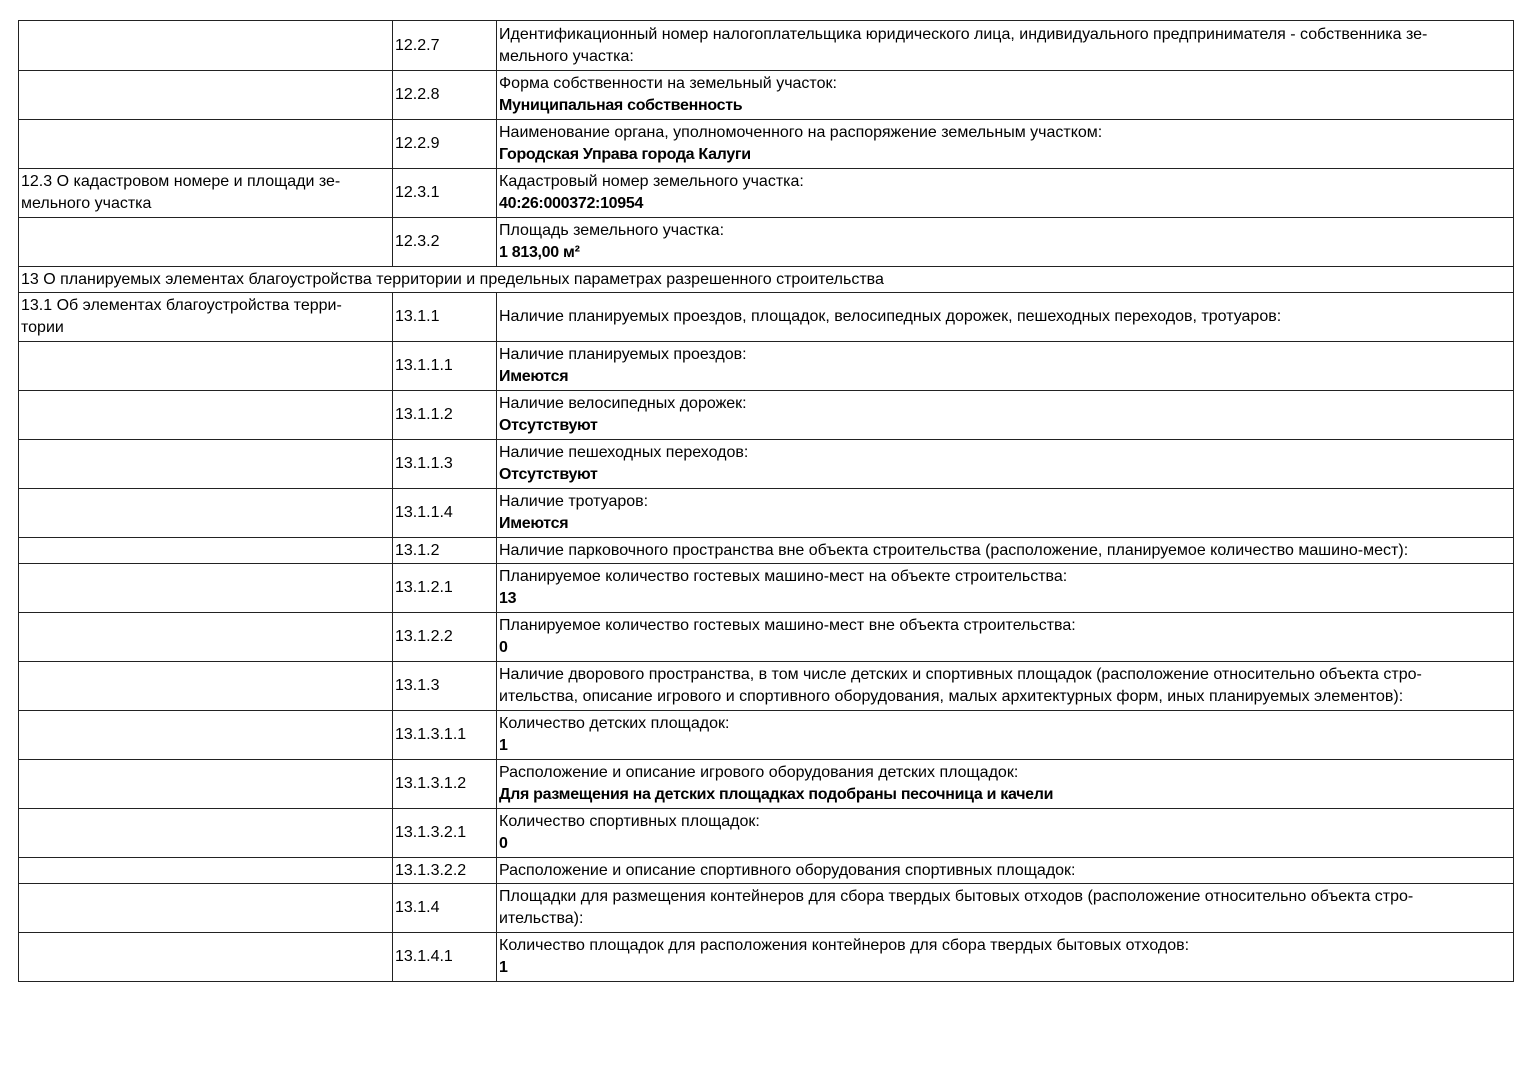 The height and width of the screenshot is (1080, 1528). Describe the element at coordinates (181, 305) in the screenshot. I see `section-title: 13.1 Об элементах благоустройства терри-` at that location.